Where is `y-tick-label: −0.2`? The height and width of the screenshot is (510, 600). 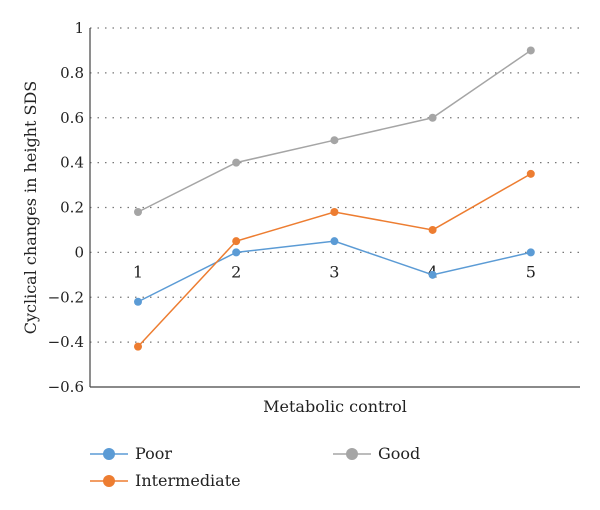
y-tick-label: −0.2 is located at coordinates (66, 297).